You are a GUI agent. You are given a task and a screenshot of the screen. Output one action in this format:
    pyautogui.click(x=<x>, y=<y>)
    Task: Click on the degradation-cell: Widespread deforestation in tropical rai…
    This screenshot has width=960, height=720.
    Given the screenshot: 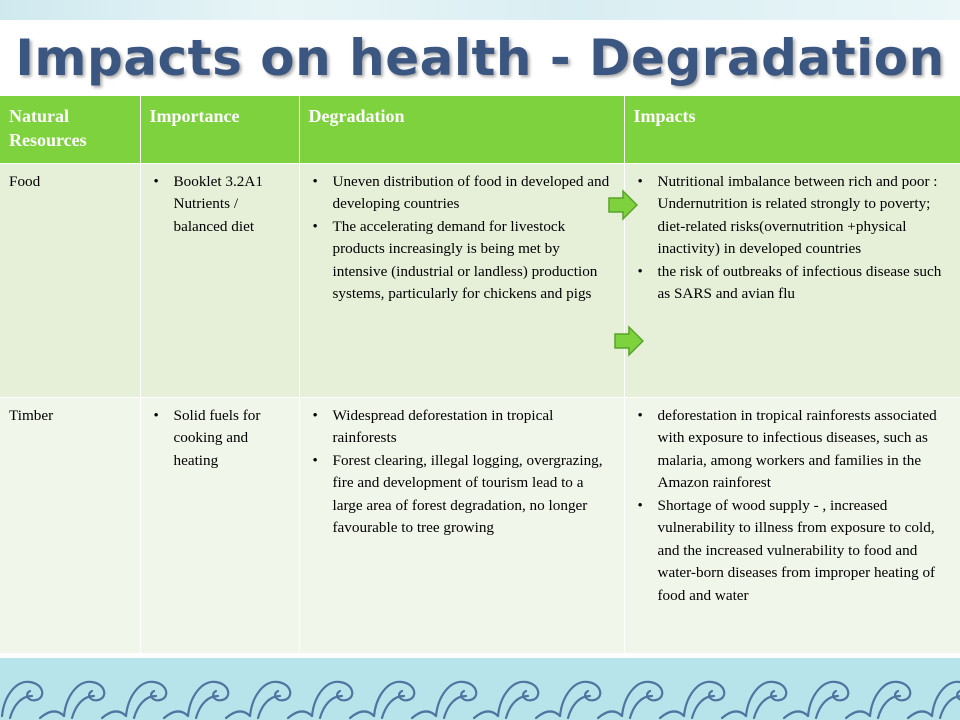 What is the action you would take?
    pyautogui.click(x=462, y=525)
    